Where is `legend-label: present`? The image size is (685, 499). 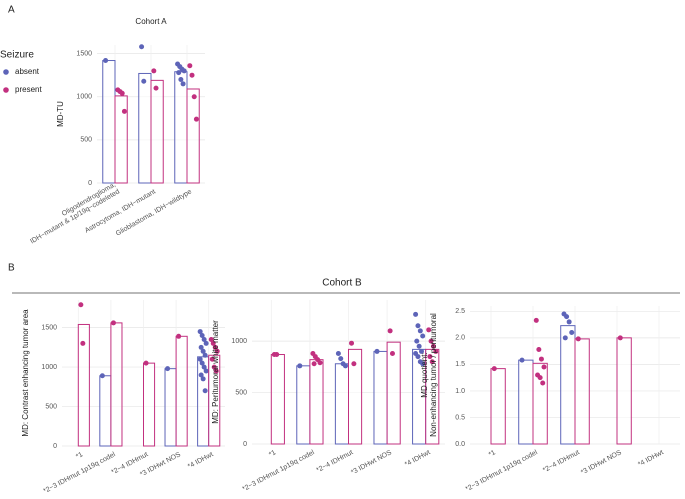 legend-label: present is located at coordinates (28, 89).